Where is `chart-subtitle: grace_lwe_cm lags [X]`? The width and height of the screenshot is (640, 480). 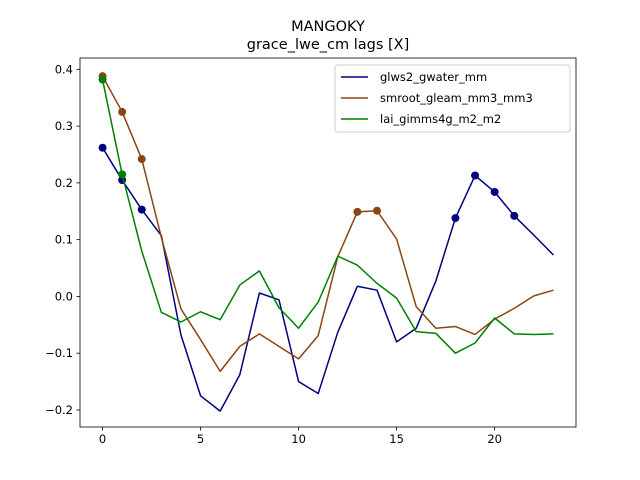
chart-subtitle: grace_lwe_cm lags [X] is located at coordinates (328, 45).